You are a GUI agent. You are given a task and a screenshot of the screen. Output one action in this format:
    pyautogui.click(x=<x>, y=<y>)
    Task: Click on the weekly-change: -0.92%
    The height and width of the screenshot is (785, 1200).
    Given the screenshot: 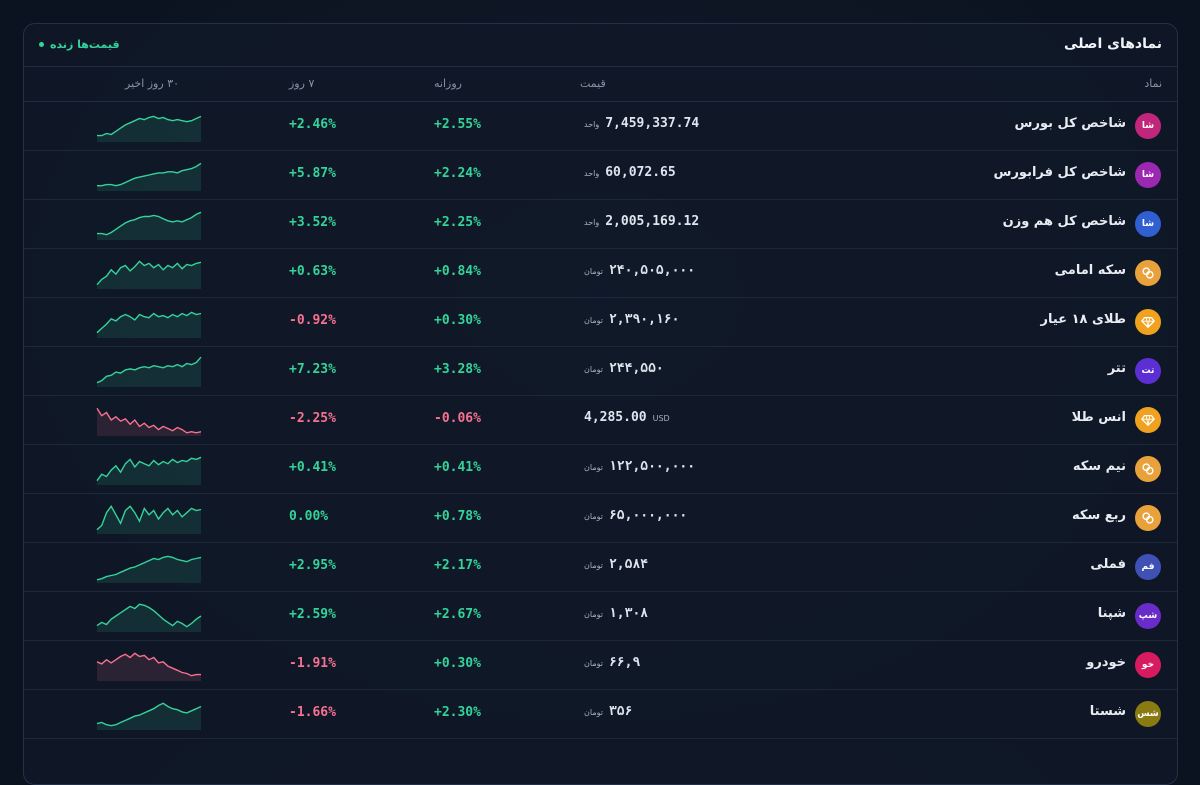 What is the action you would take?
    pyautogui.click(x=312, y=320)
    